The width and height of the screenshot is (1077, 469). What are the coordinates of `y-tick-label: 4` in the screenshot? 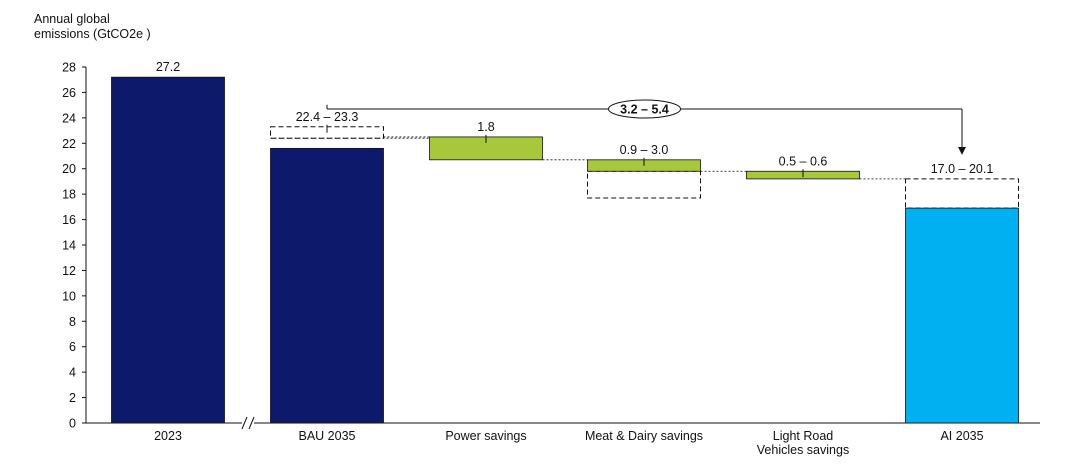 It's located at (72, 373).